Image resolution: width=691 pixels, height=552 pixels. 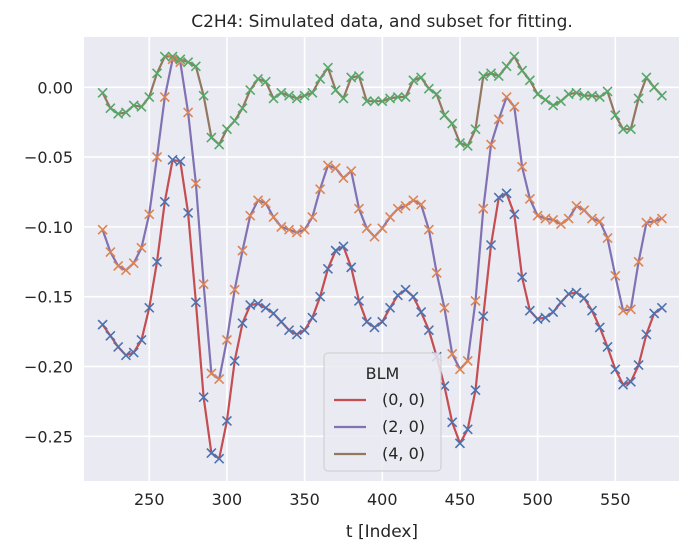 What do you see at coordinates (48, 227) in the screenshot?
I see `y-tick-label: −0.10` at bounding box center [48, 227].